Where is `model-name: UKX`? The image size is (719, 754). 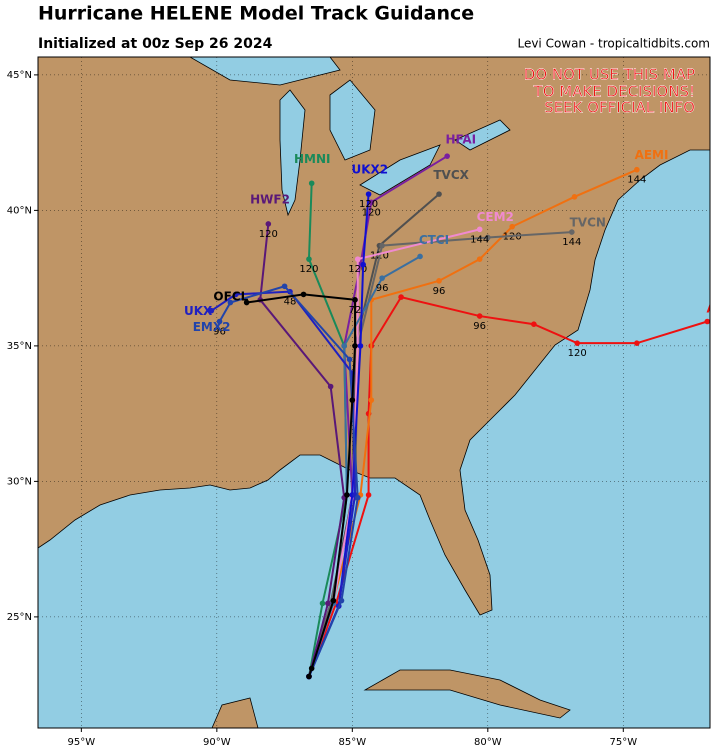 model-name: UKX is located at coordinates (198, 311).